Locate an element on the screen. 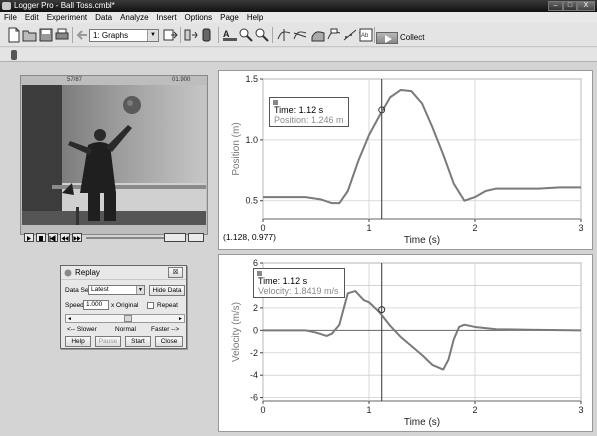  video-frame-counter: 57/87 is located at coordinates (75, 80).